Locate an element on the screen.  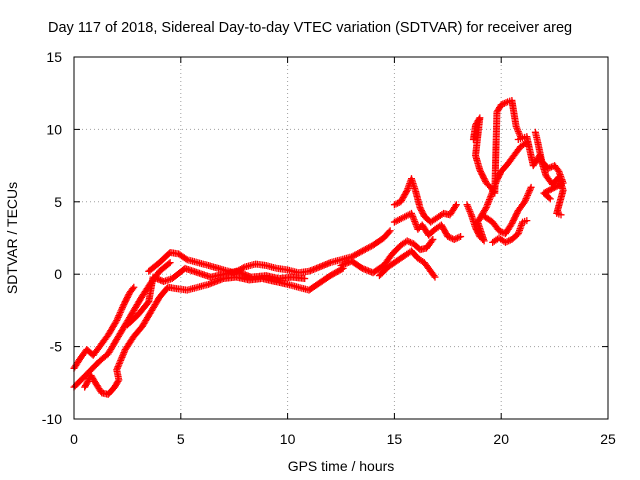
series-track-o is located at coordinates (549, 165).